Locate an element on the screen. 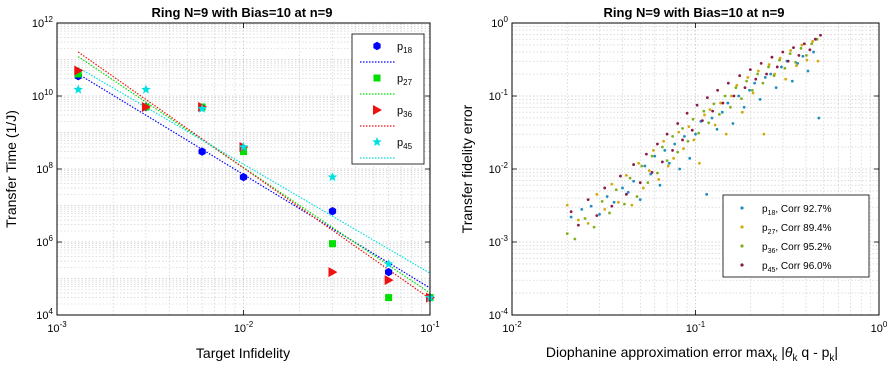  right-x-label-q: q - p is located at coordinates (814, 352).